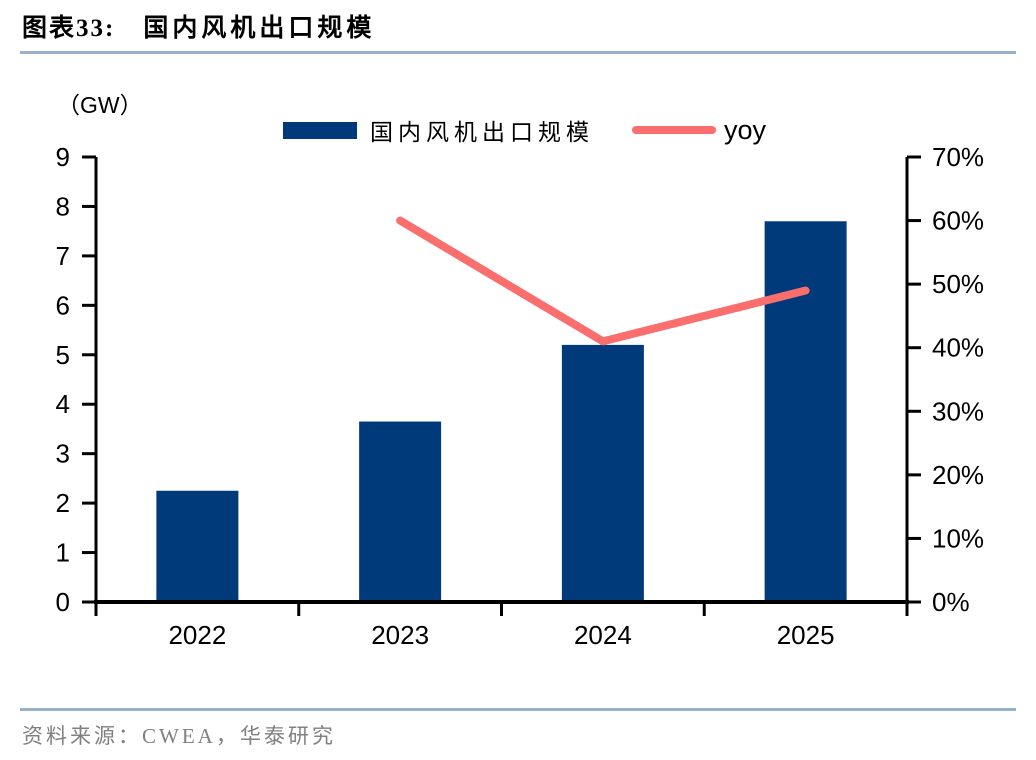 This screenshot has height=760, width=1036. What do you see at coordinates (518, 709) in the screenshot?
I see `footer-divider` at bounding box center [518, 709].